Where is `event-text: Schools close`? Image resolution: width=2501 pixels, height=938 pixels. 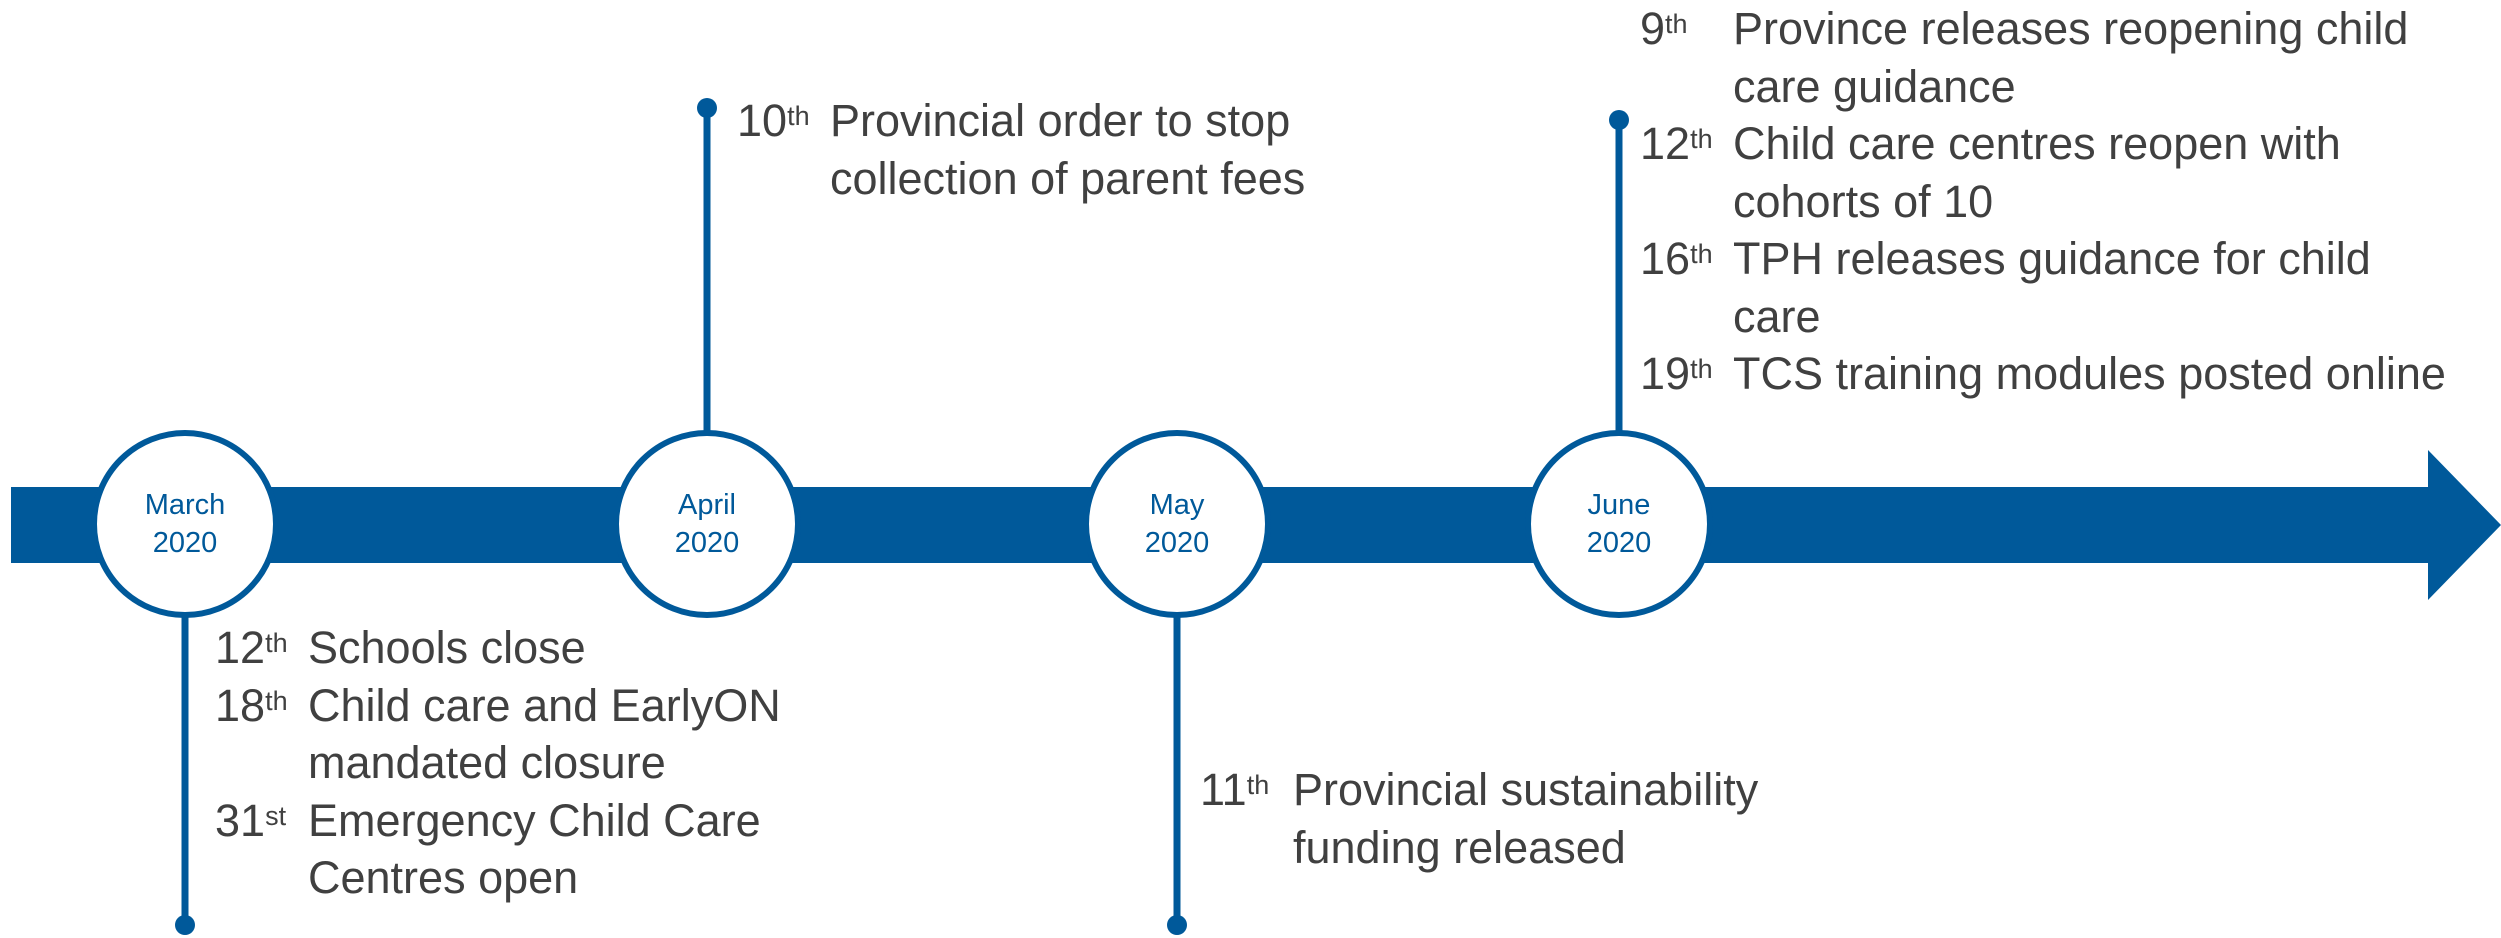 event-text: Schools close is located at coordinates (447, 647).